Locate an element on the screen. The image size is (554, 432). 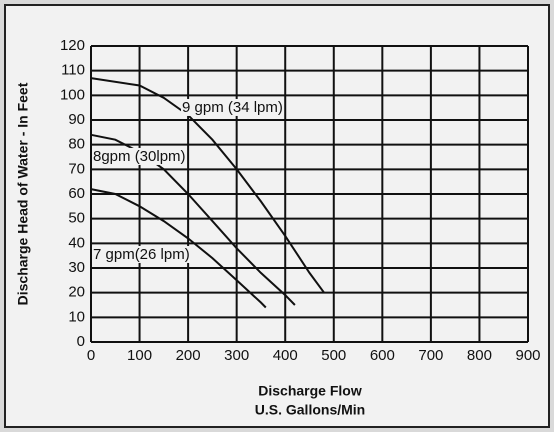
y-tick-label: 60 is located at coordinates (76, 193).